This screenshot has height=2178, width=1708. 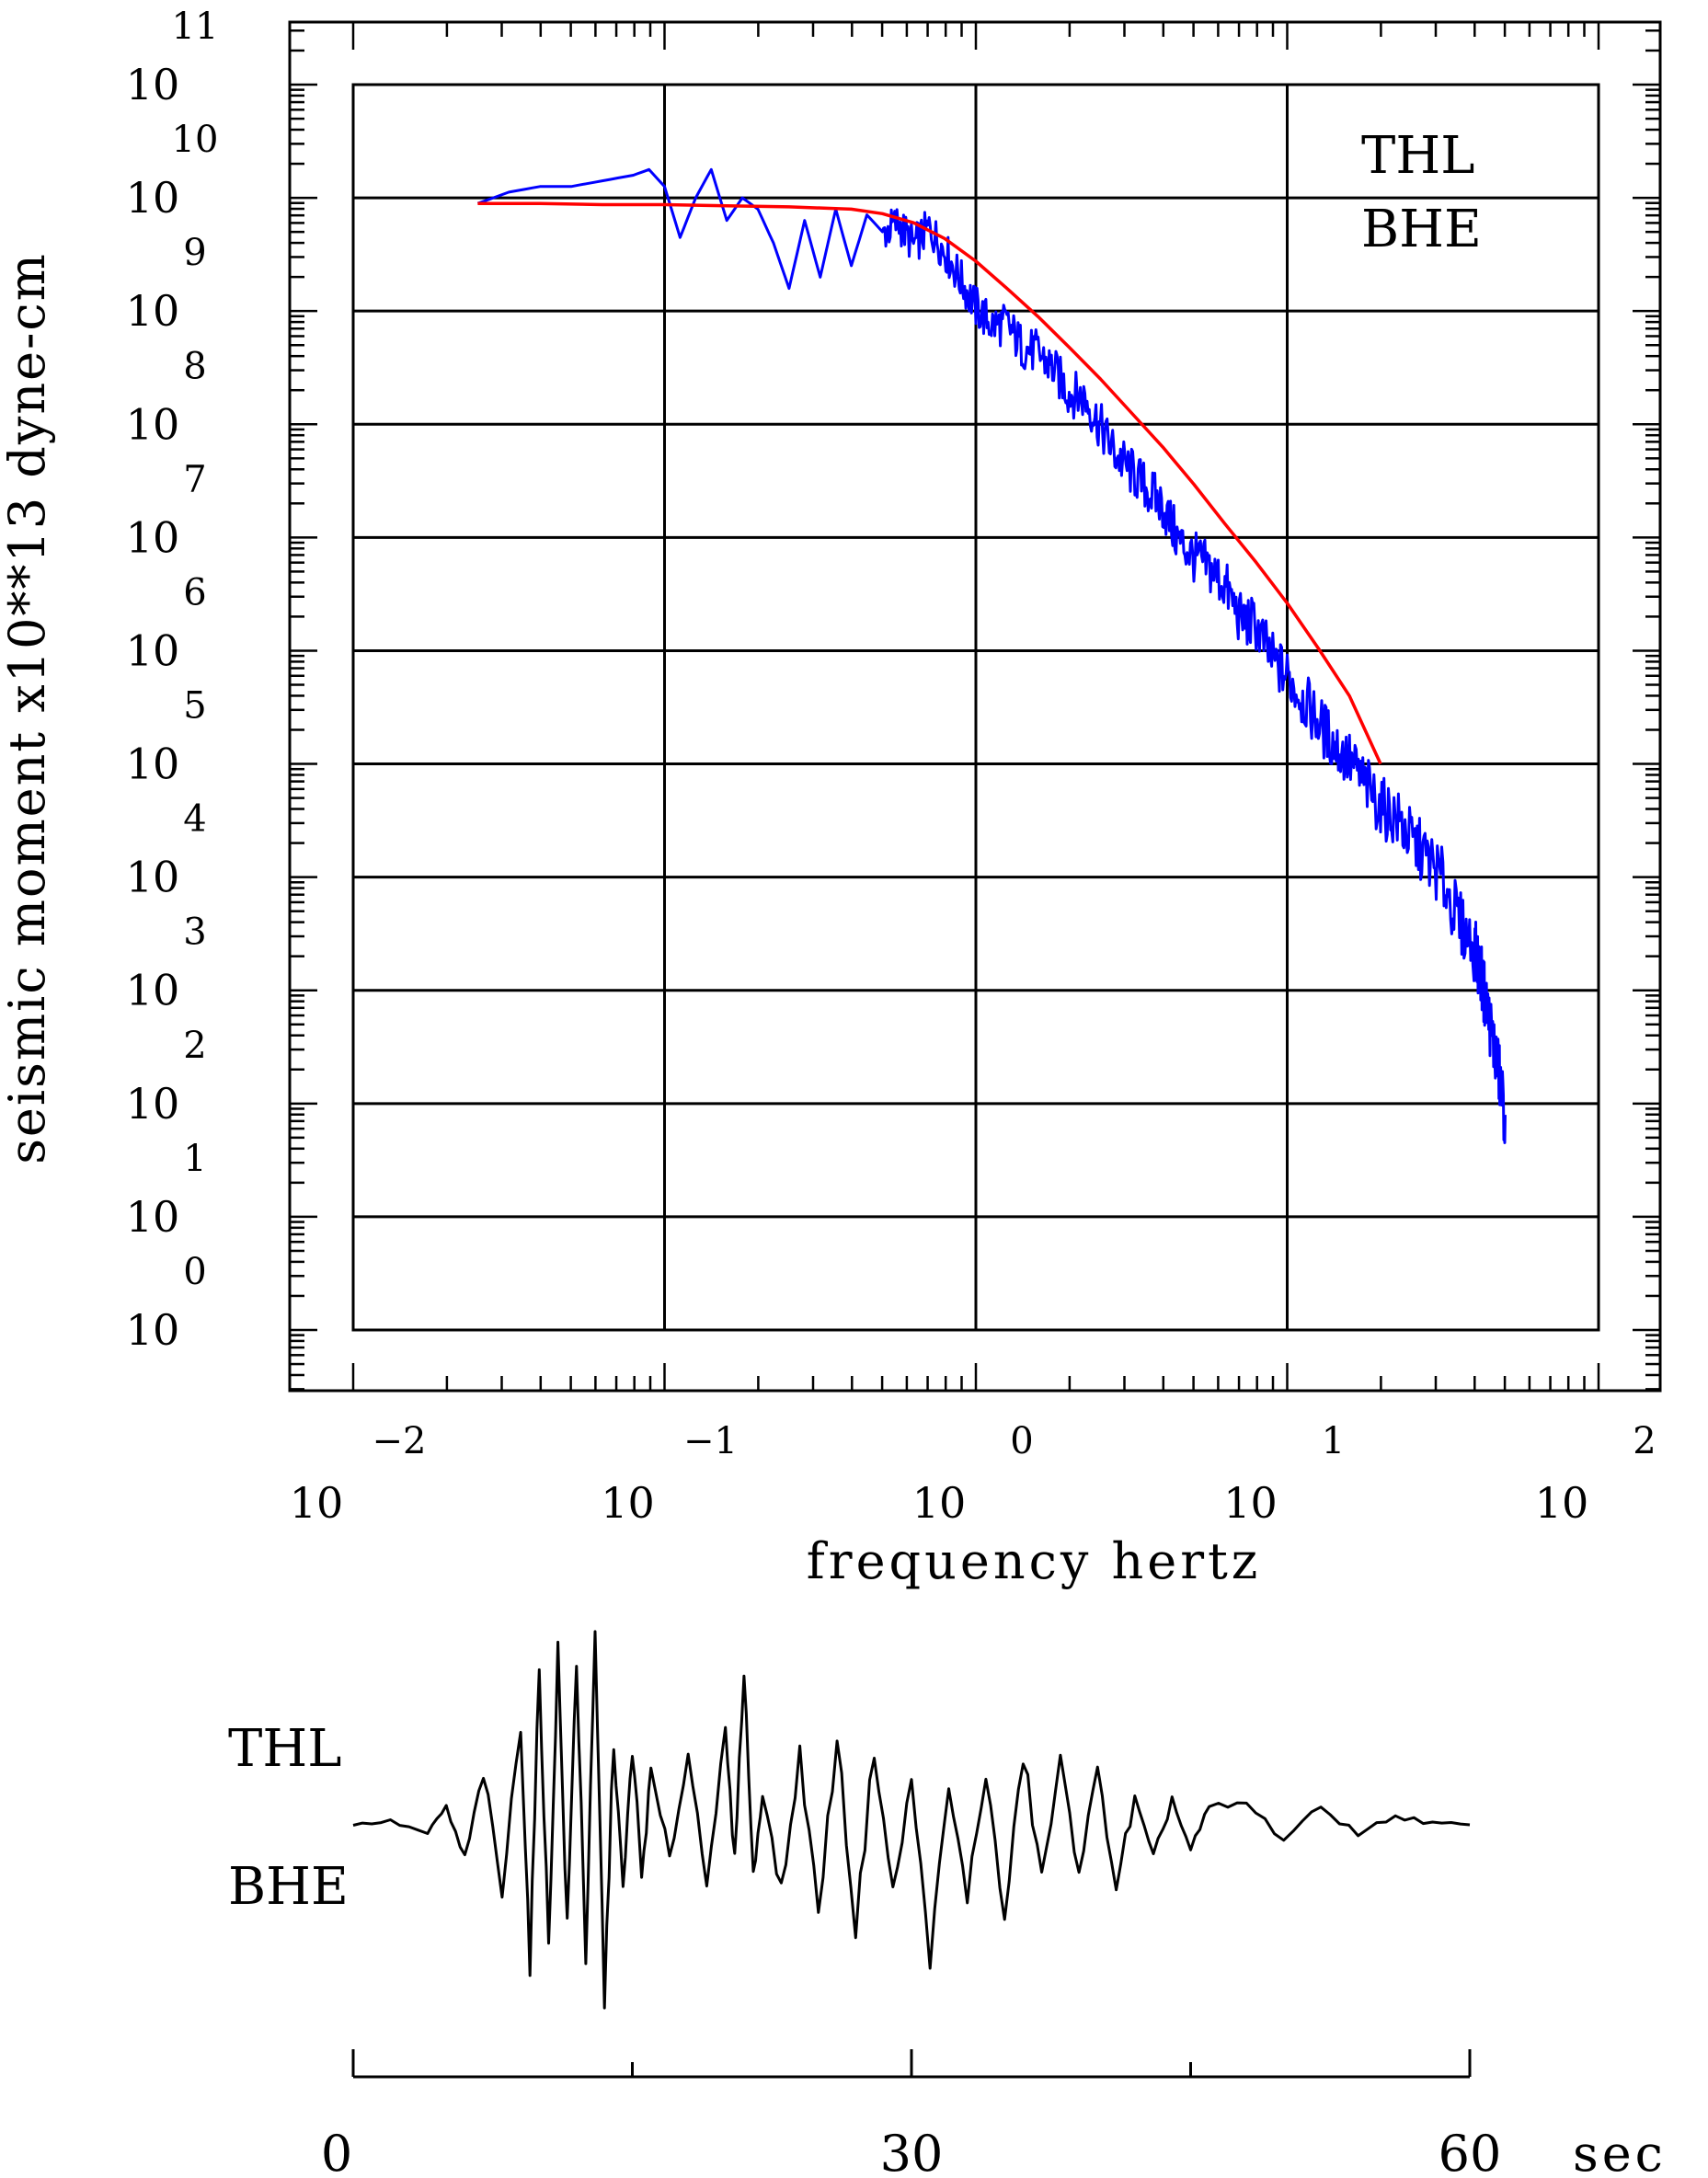 What do you see at coordinates (194, 932) in the screenshot?
I see `y-tick-exponent: 3` at bounding box center [194, 932].